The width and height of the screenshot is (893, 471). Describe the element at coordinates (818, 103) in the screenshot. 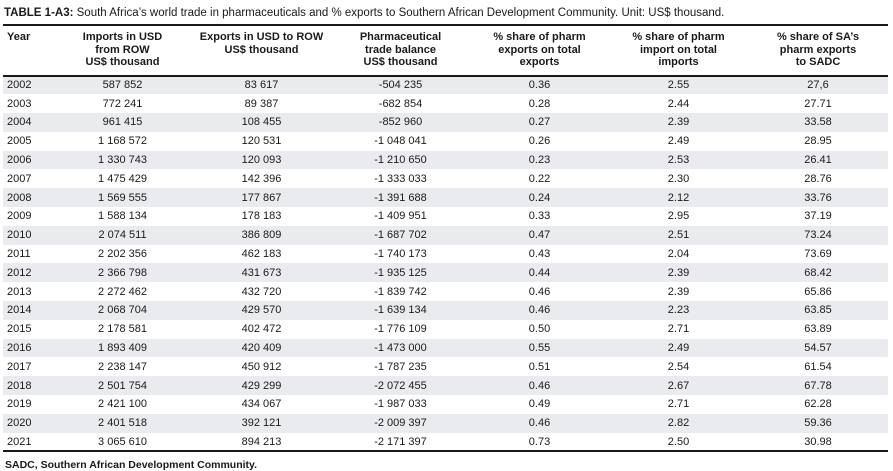

I see `cell-sadc-exports-share: 27.71` at that location.